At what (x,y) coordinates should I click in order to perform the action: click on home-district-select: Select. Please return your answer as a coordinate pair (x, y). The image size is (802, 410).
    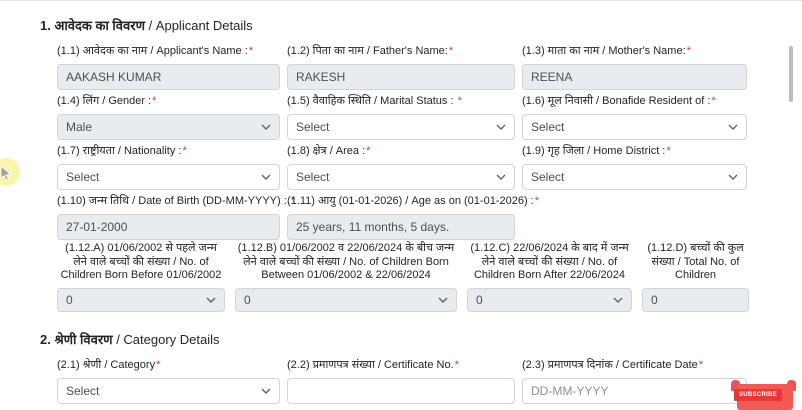
    Looking at the image, I should click on (634, 177).